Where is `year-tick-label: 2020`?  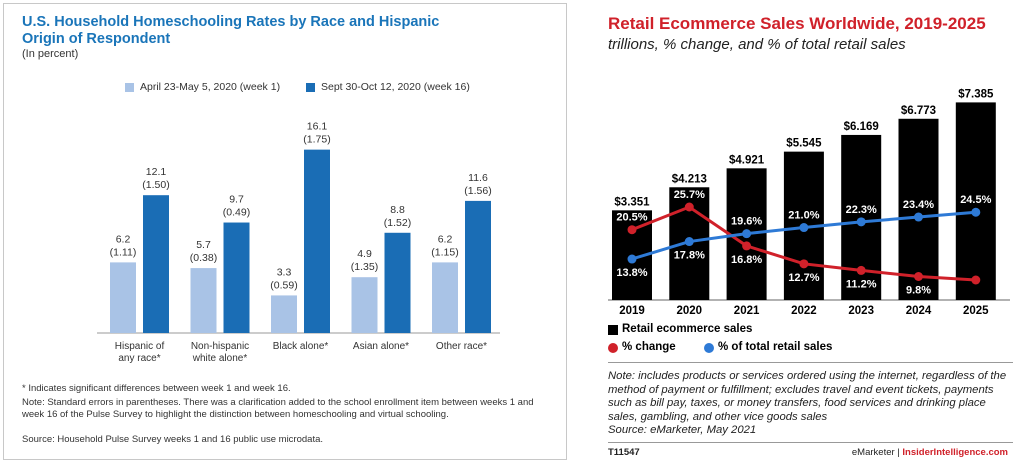
year-tick-label: 2020 is located at coordinates (690, 311).